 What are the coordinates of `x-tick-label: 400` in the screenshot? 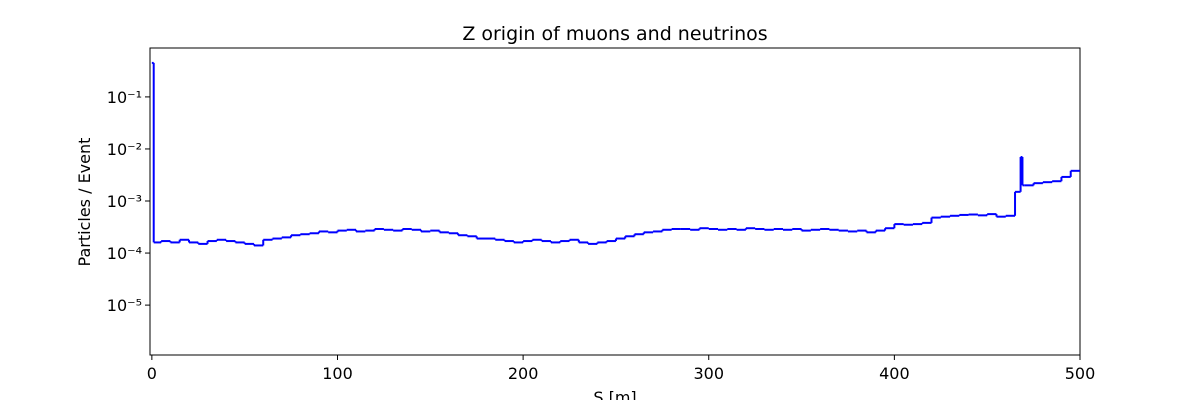 It's located at (894, 373).